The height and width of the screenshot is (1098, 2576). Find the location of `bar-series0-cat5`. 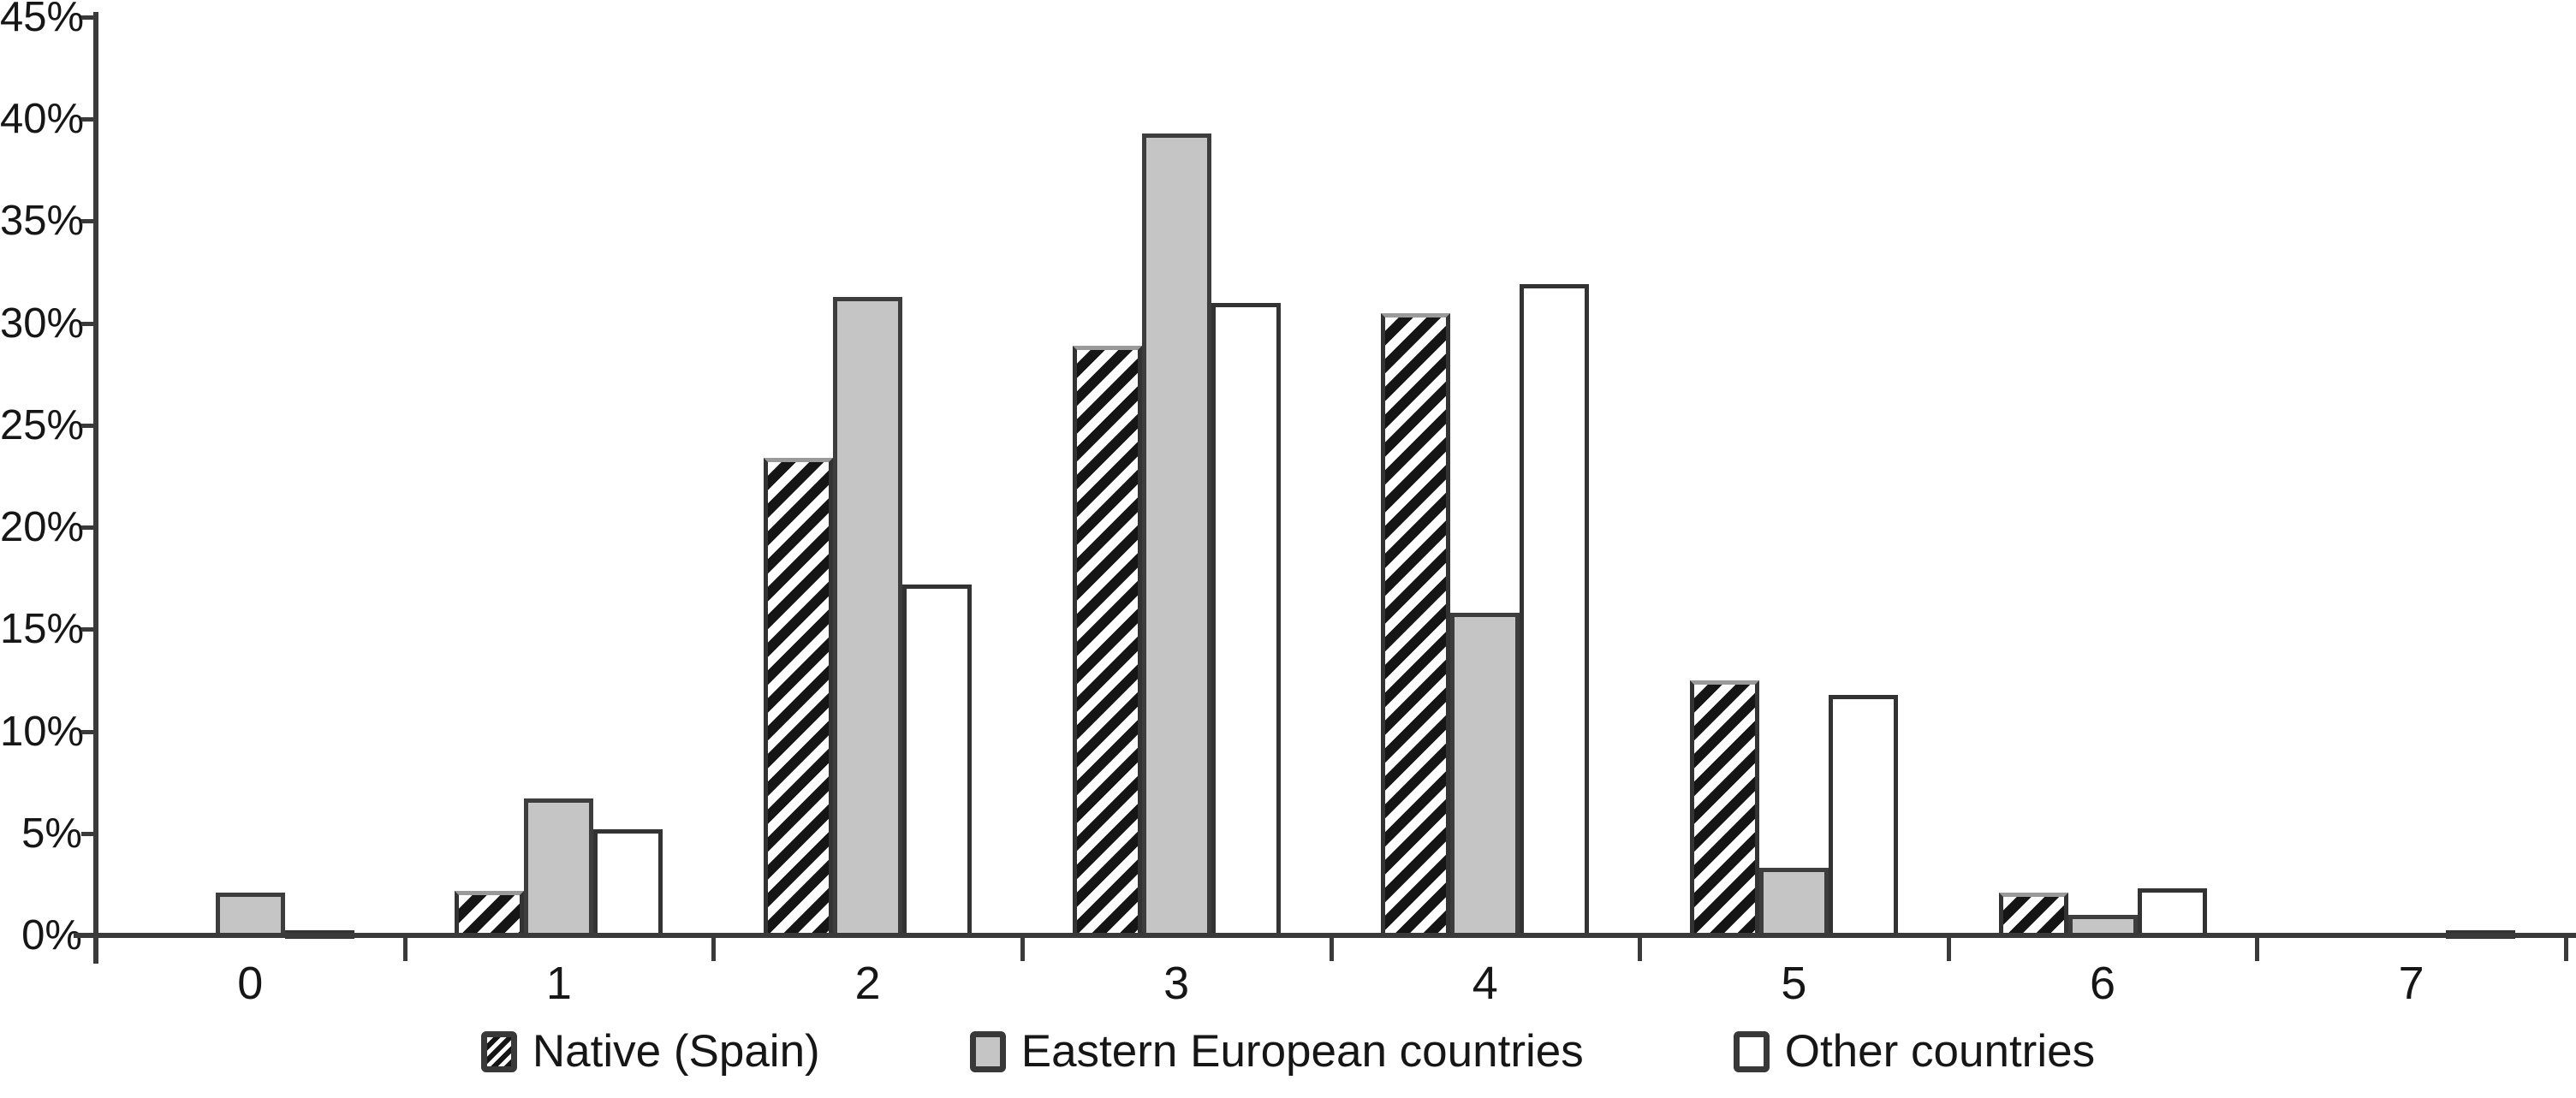

bar-series0-cat5 is located at coordinates (1724, 809).